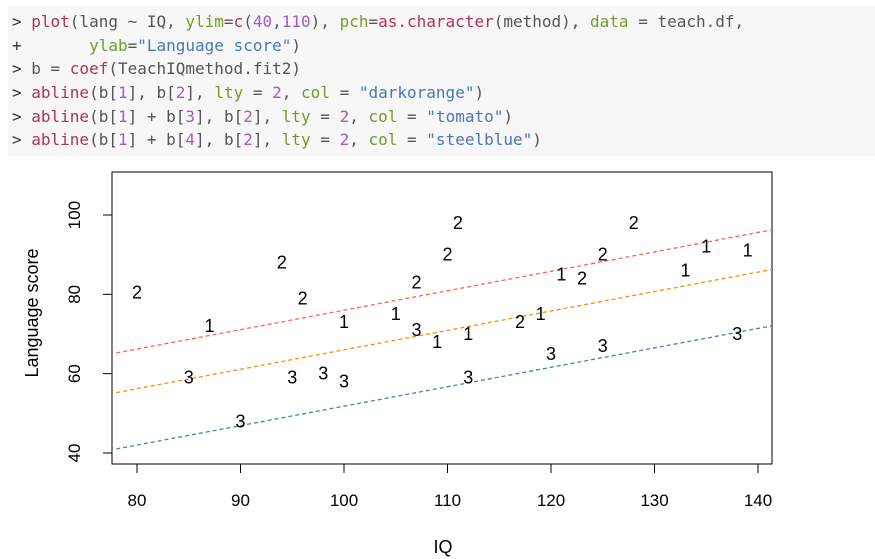  I want to click on x-tick-label: 80, so click(137, 500).